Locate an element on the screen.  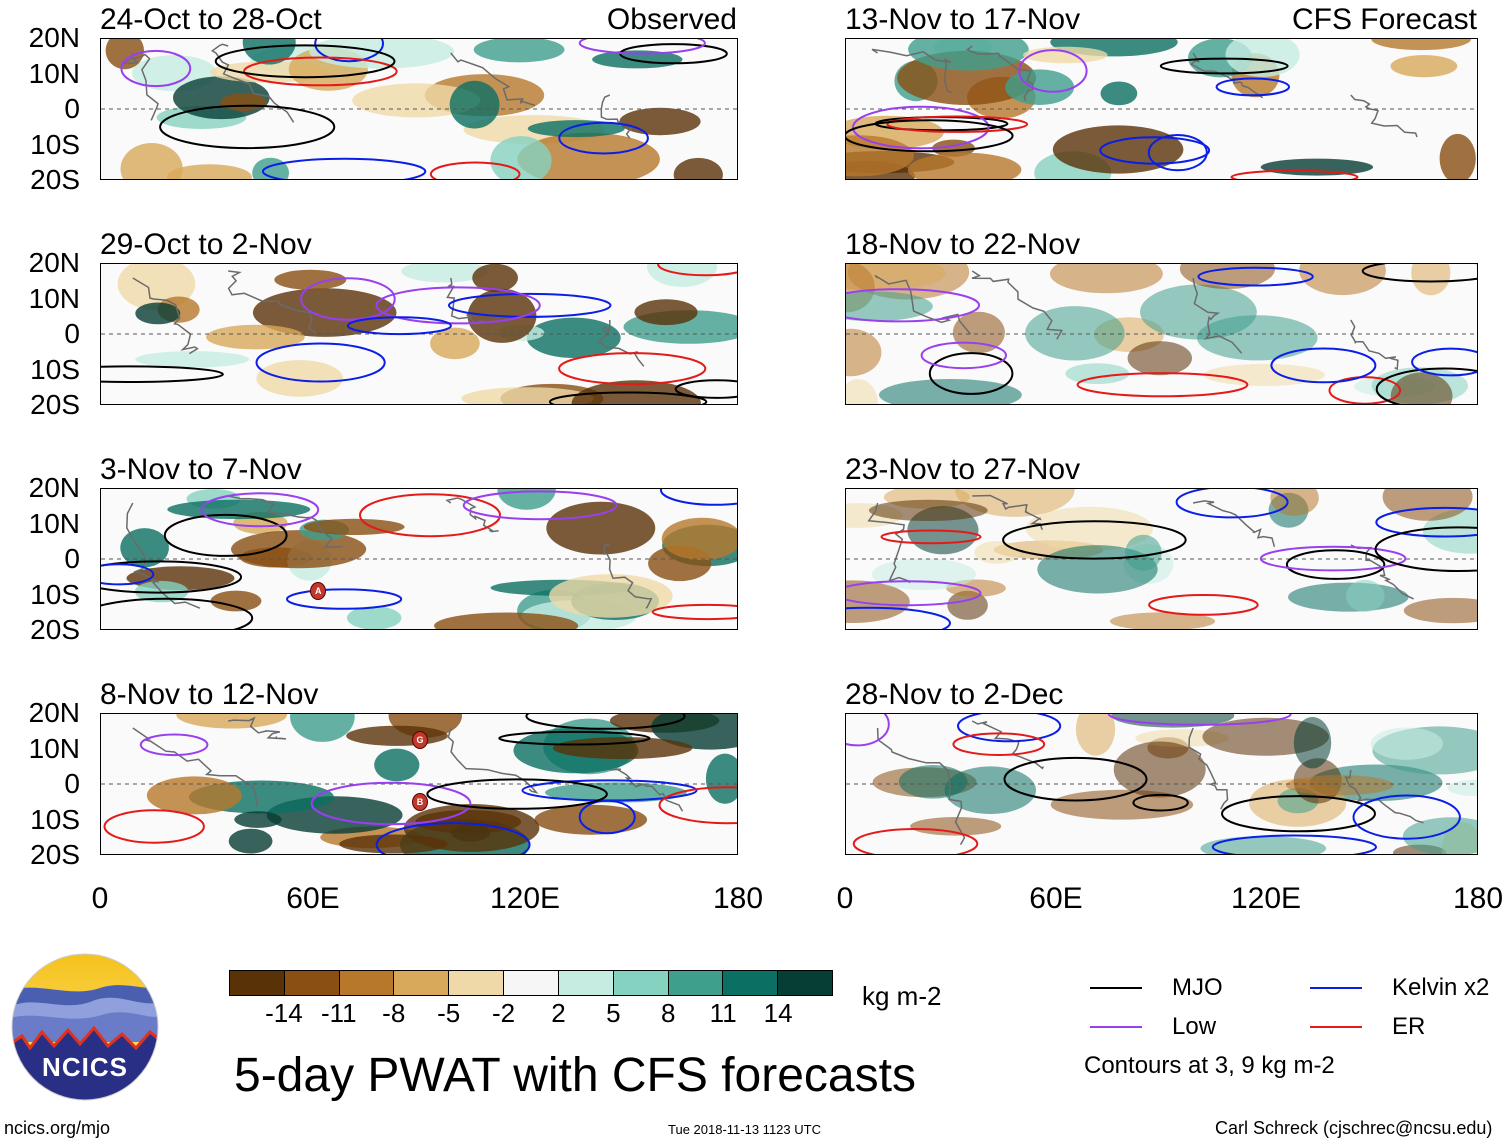
lat-tick-row1-10s: 10S is located at coordinates (55, 144).